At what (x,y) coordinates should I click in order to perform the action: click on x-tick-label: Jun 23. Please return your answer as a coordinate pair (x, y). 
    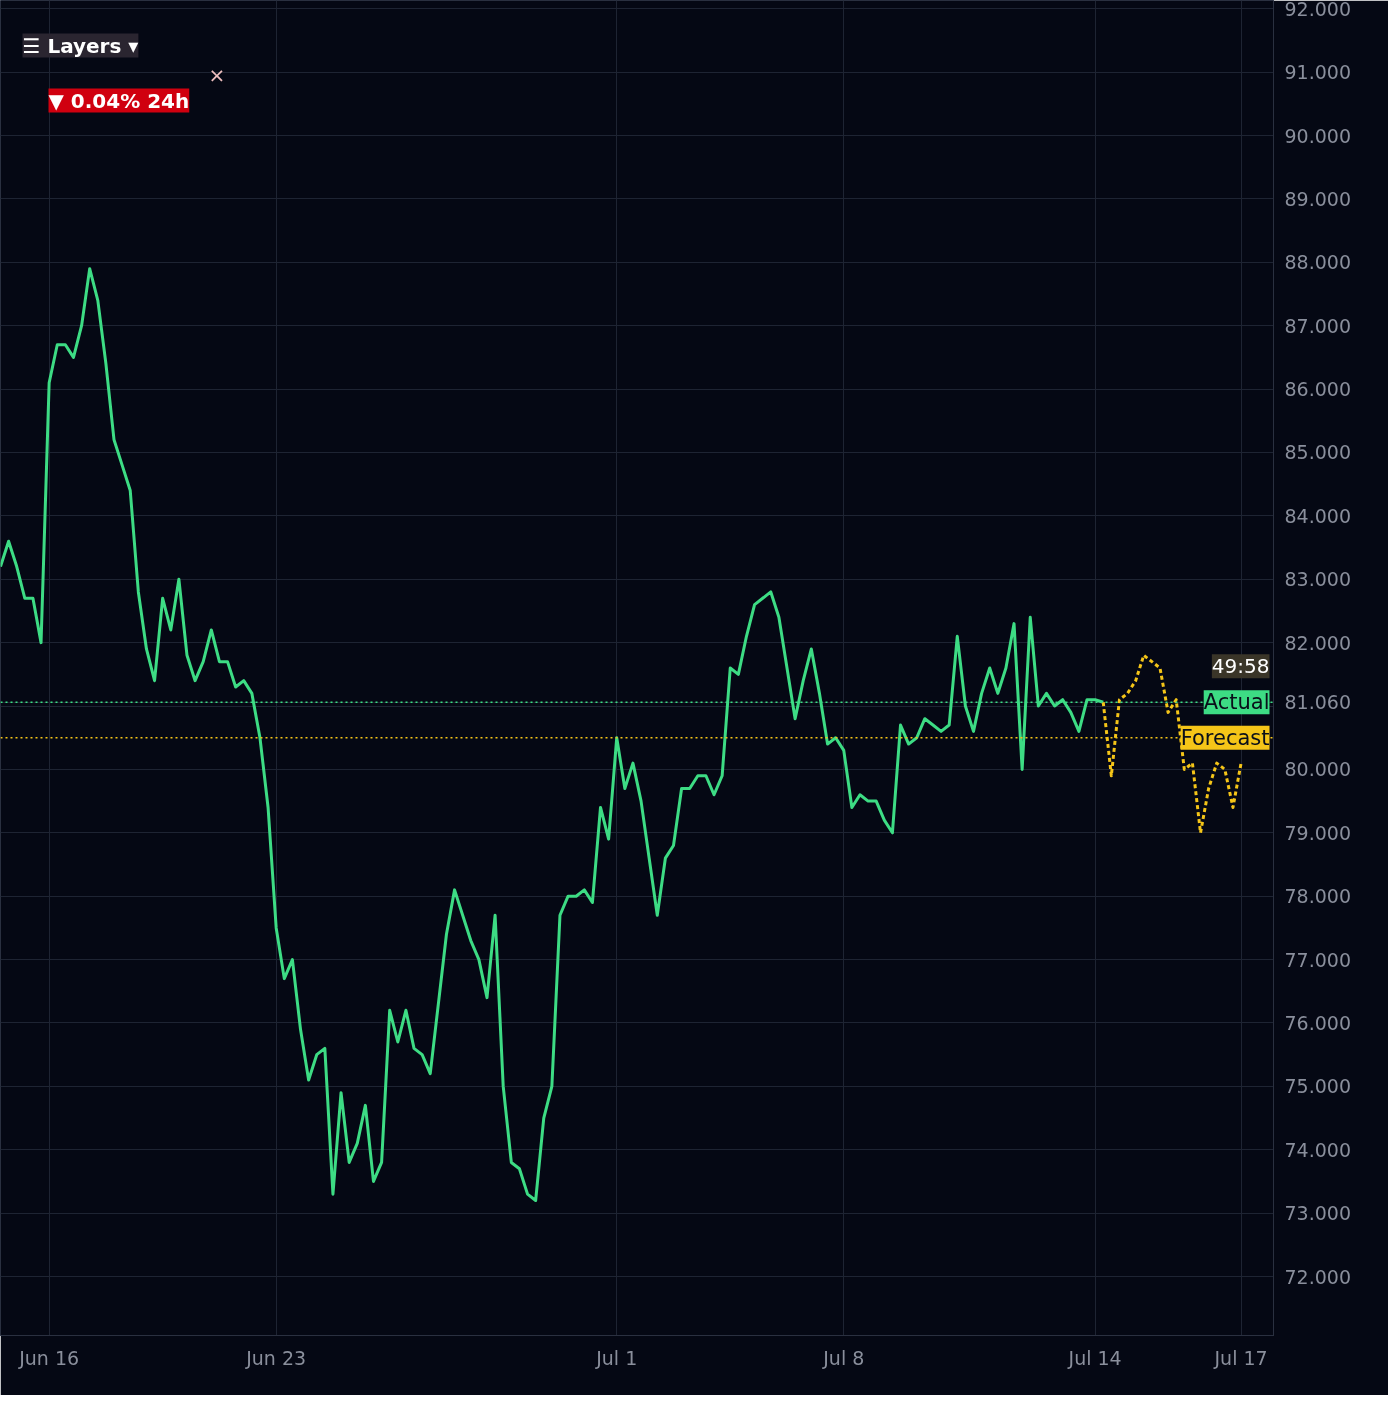
    Looking at the image, I should click on (276, 1357).